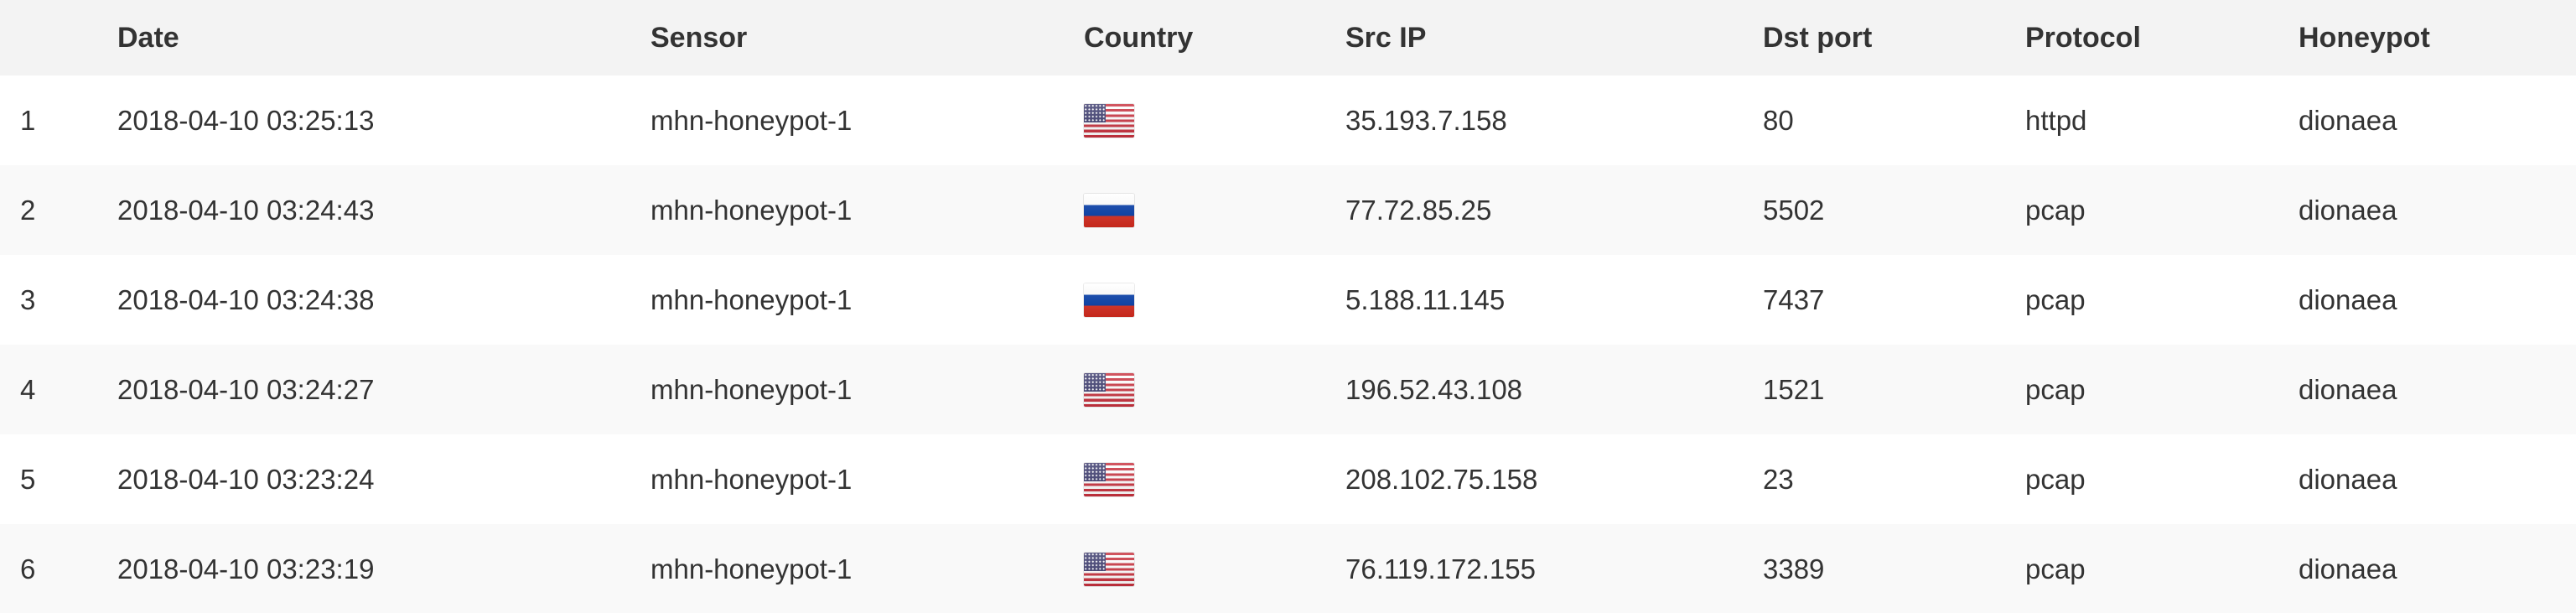  I want to click on cell-src-ip: 5.188.11.145, so click(1425, 299).